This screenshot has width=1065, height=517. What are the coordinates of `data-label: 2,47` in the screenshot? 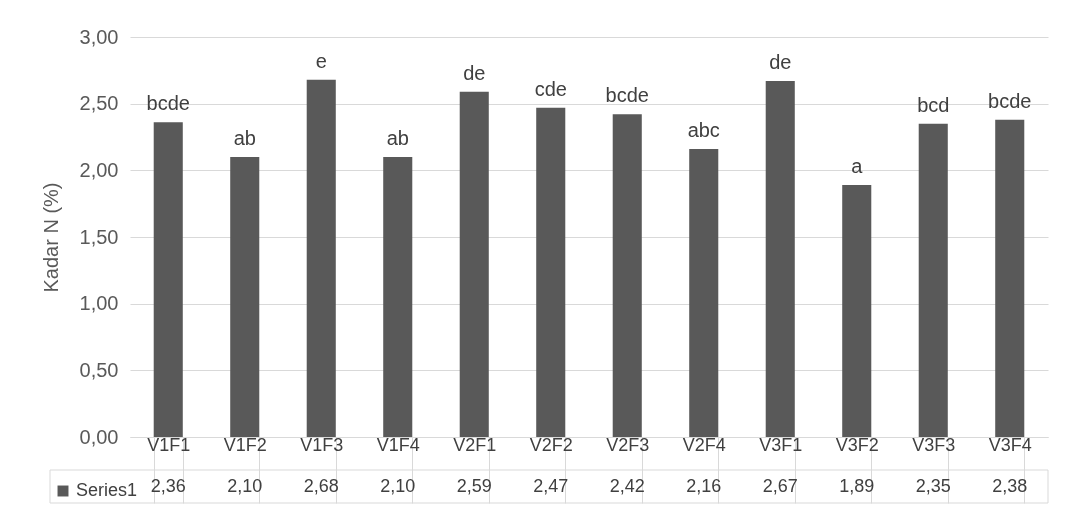 It's located at (551, 486).